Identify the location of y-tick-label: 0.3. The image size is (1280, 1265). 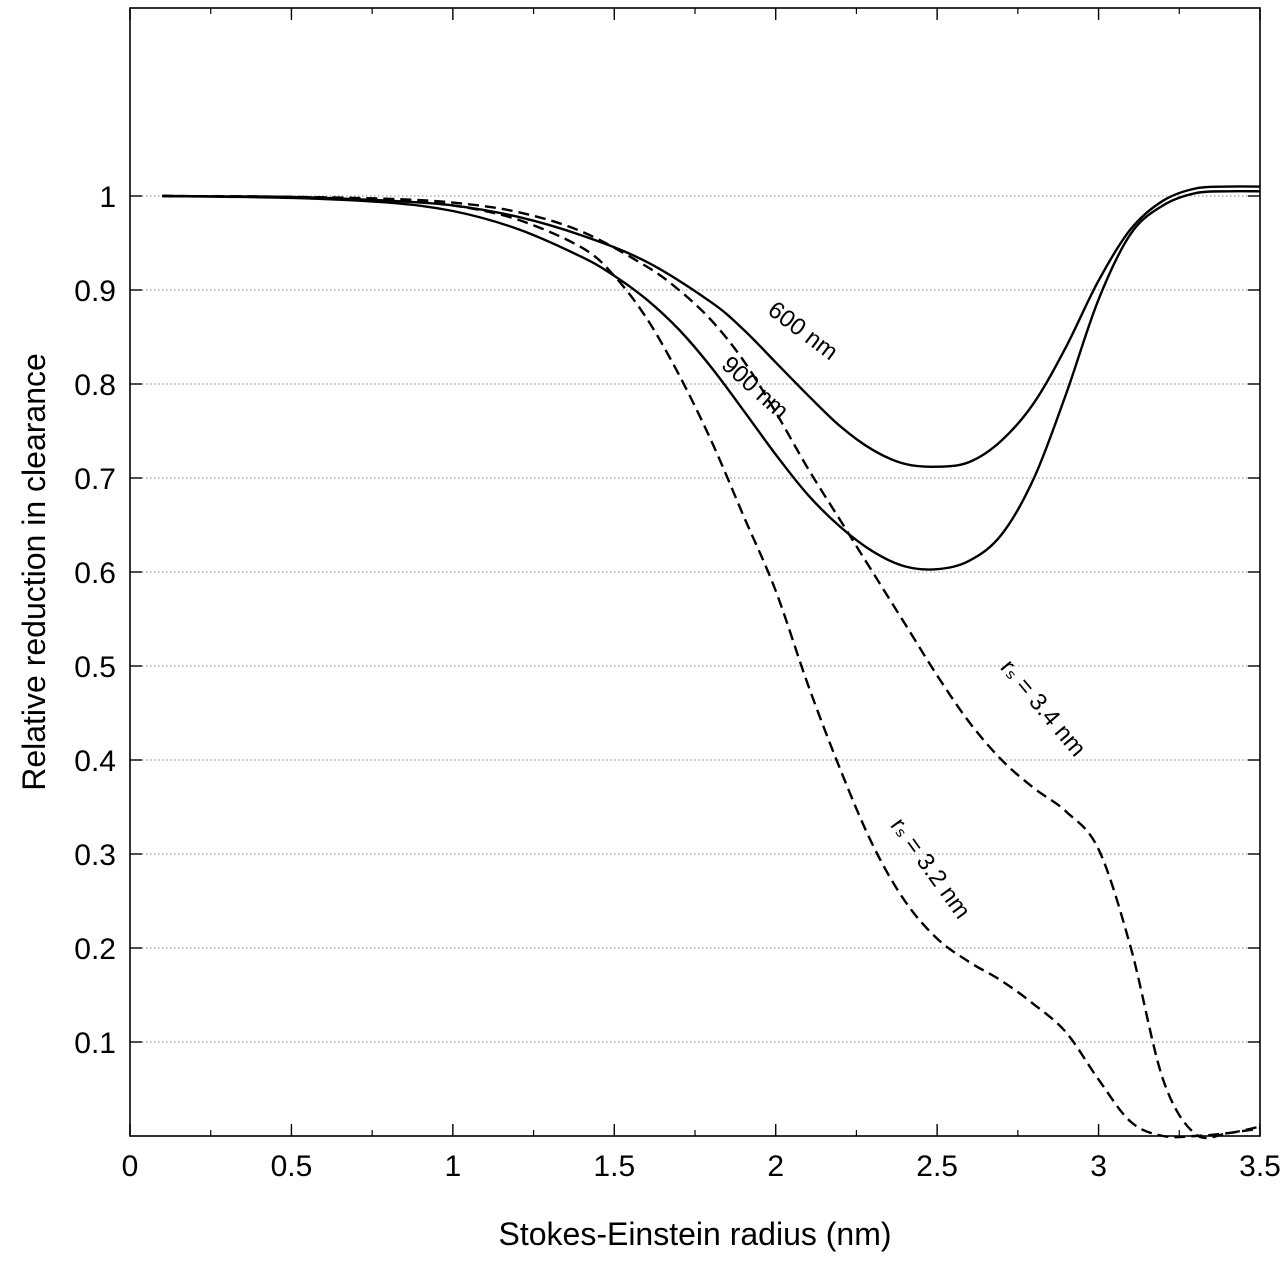
(95, 855).